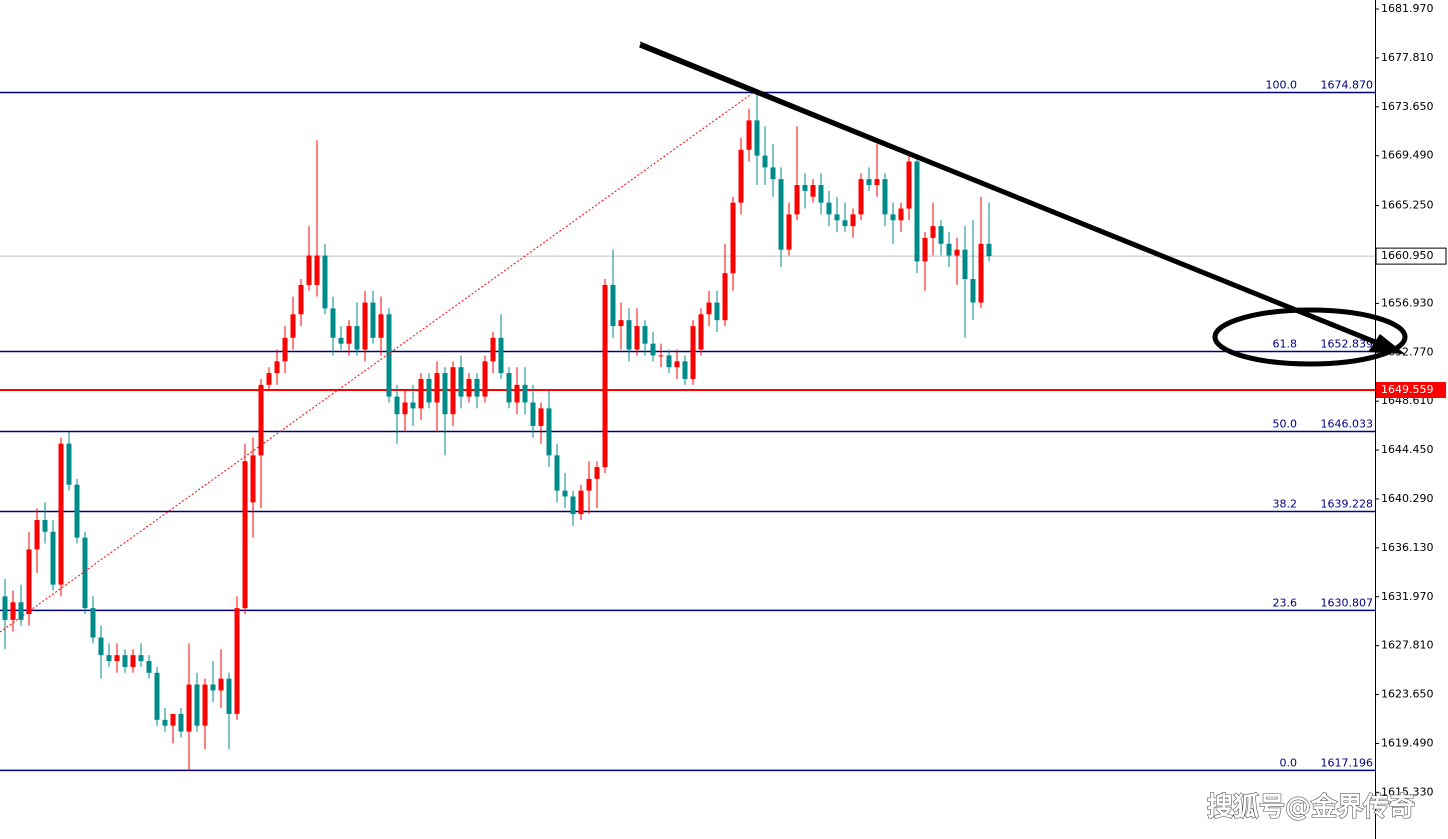  What do you see at coordinates (1407, 498) in the screenshot?
I see `y-tick-label: 1640.290` at bounding box center [1407, 498].